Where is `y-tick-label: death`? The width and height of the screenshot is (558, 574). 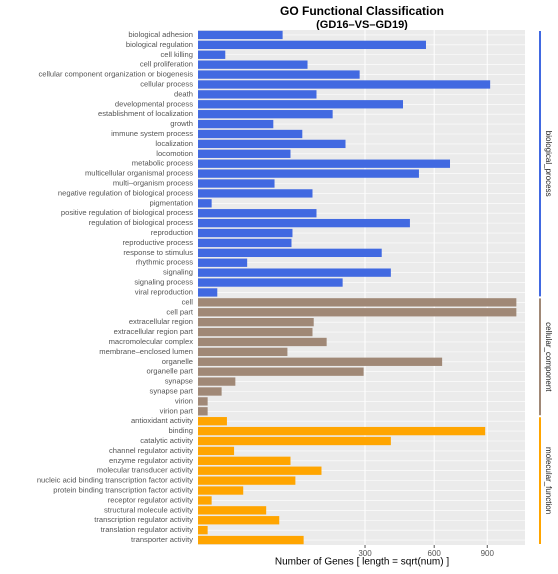
y-tick-label: death is located at coordinates (183, 93).